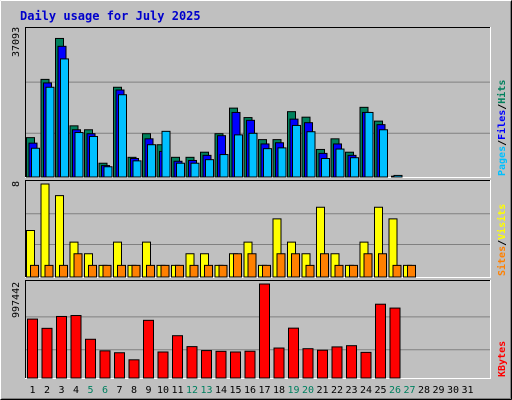 This screenshot has height=400, width=512. I want to click on day-label-11: 11, so click(177, 390).